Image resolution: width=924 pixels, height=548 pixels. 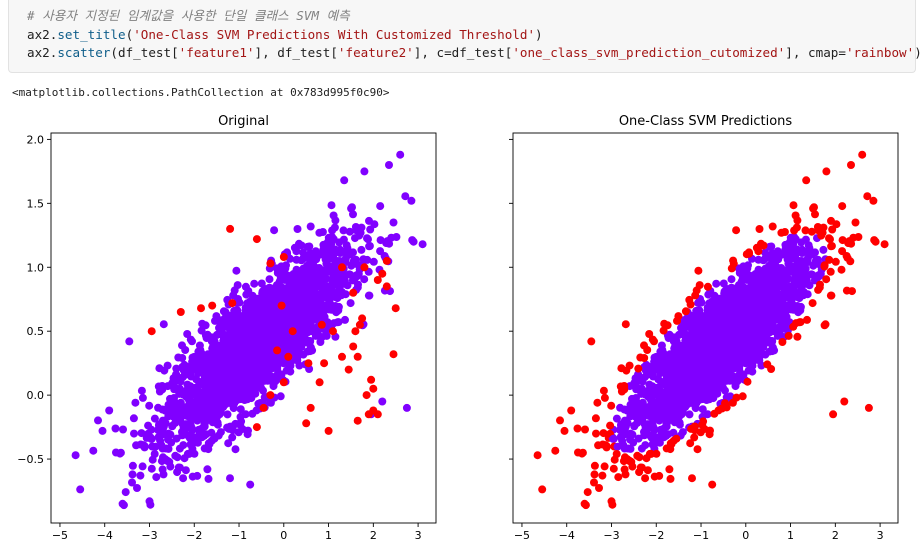 I want to click on code-token: ), so click(x=539, y=34).